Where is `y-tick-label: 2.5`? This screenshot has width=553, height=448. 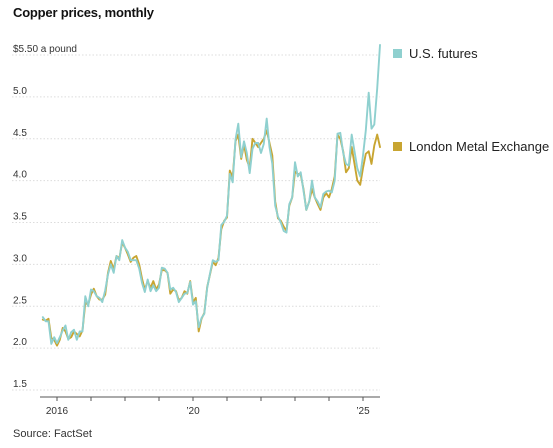 y-tick-label: 2.5 is located at coordinates (20, 300).